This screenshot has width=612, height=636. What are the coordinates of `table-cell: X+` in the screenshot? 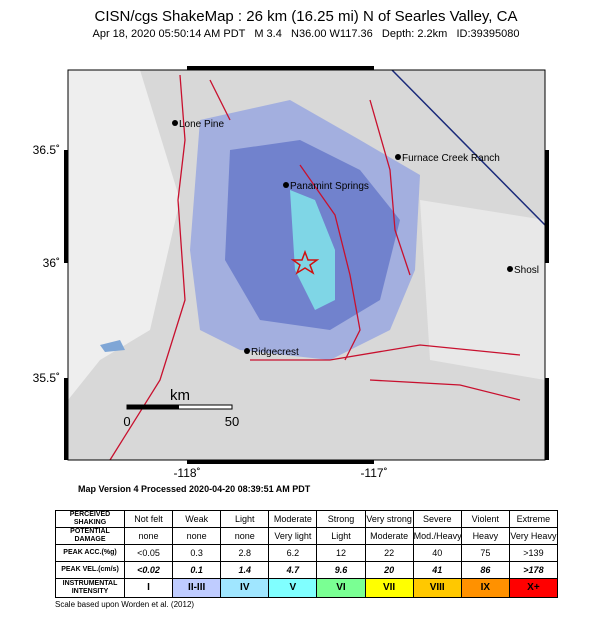 It's located at (533, 588).